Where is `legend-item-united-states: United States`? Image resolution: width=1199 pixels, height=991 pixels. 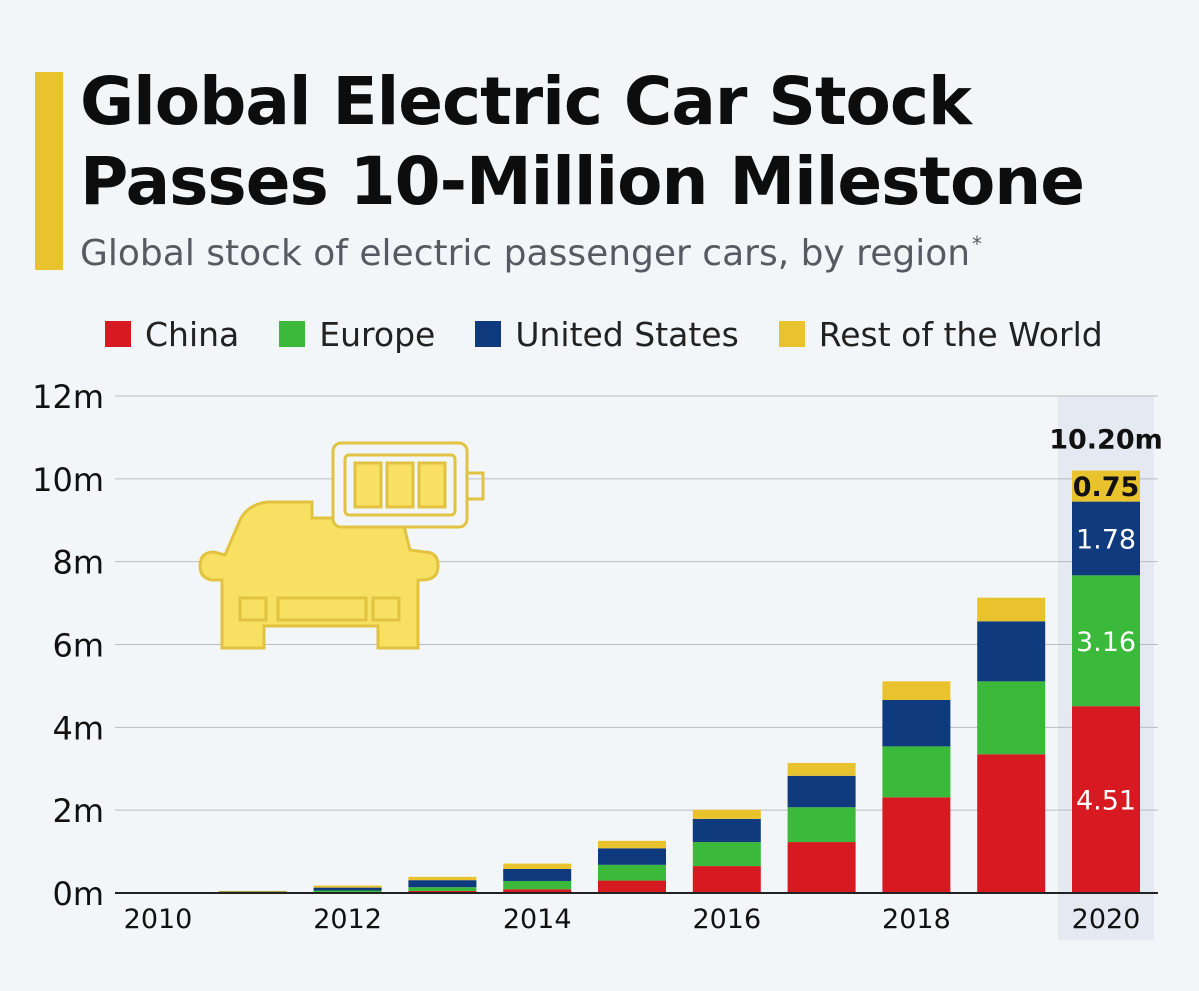 legend-item-united-states: United States is located at coordinates (607, 334).